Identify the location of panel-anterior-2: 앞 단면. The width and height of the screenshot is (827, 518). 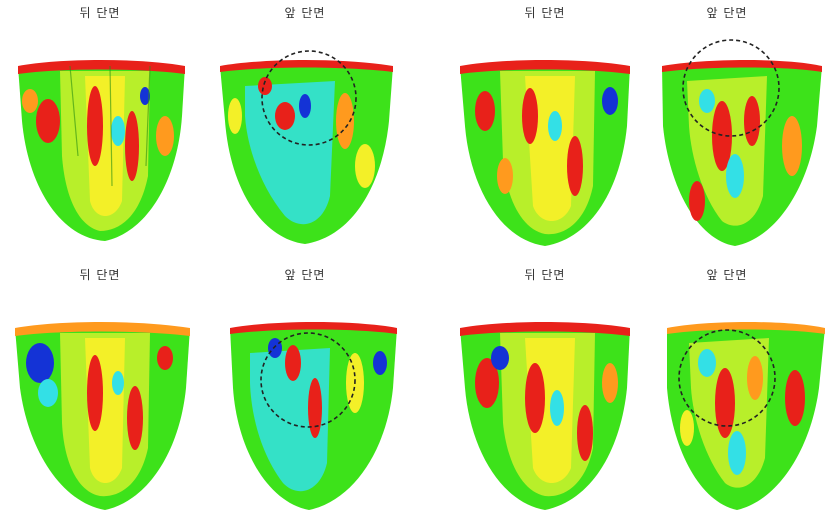
(727, 127).